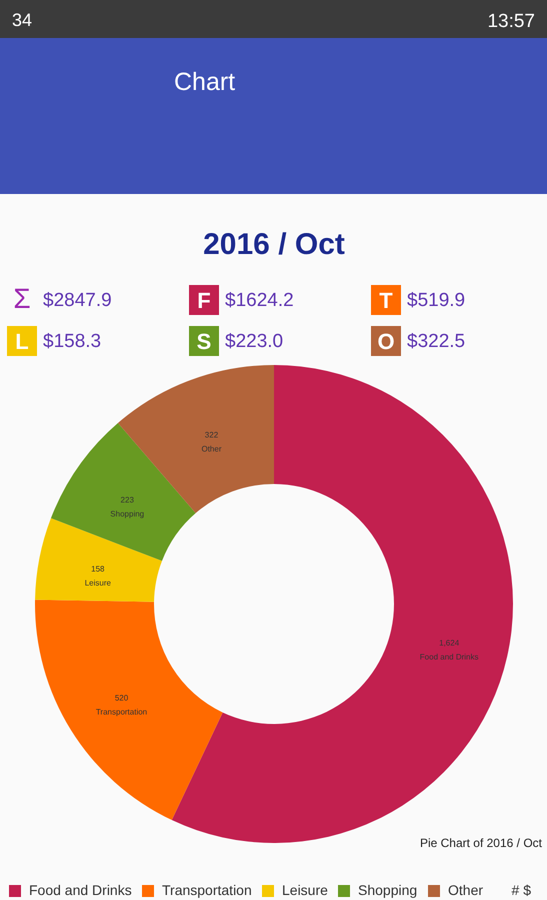 Image resolution: width=547 pixels, height=900 pixels. I want to click on data-label: 322, so click(211, 435).